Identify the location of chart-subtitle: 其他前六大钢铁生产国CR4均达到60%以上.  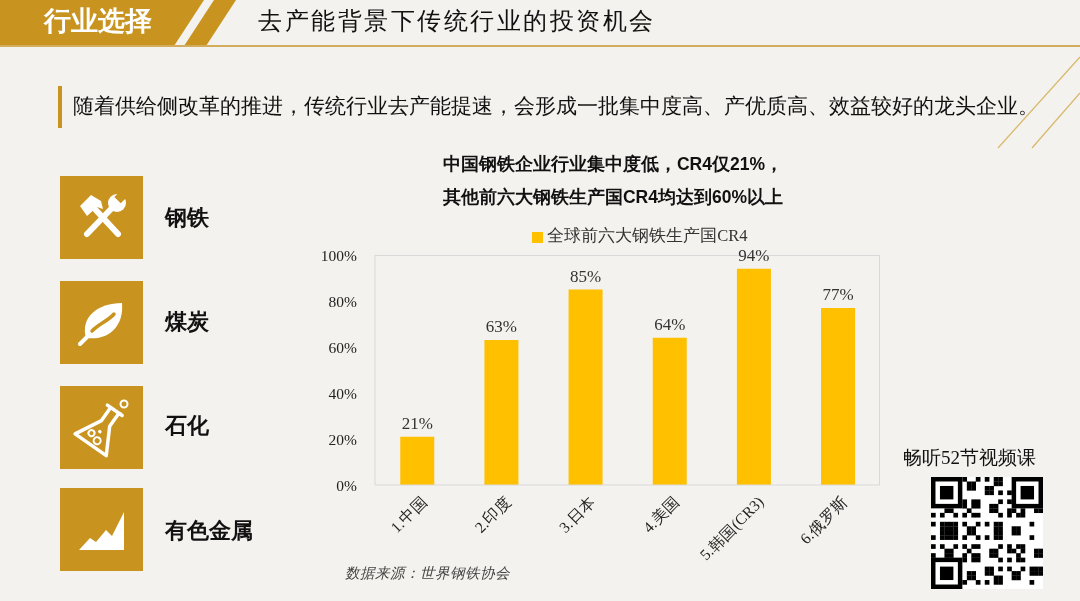
(612, 197).